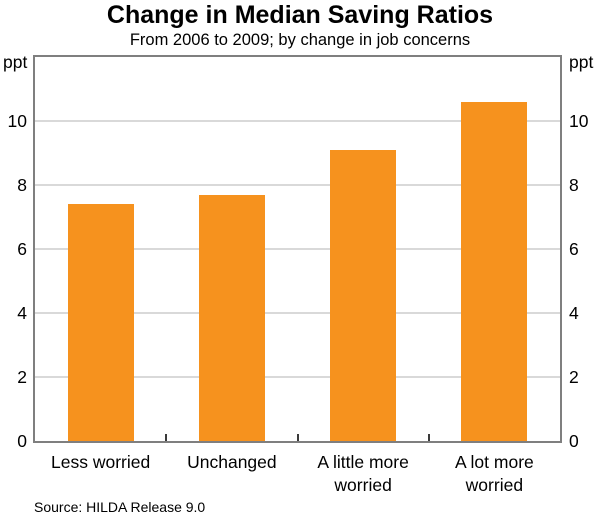 The height and width of the screenshot is (523, 600). What do you see at coordinates (574, 377) in the screenshot?
I see `y-tick-label-right: 2` at bounding box center [574, 377].